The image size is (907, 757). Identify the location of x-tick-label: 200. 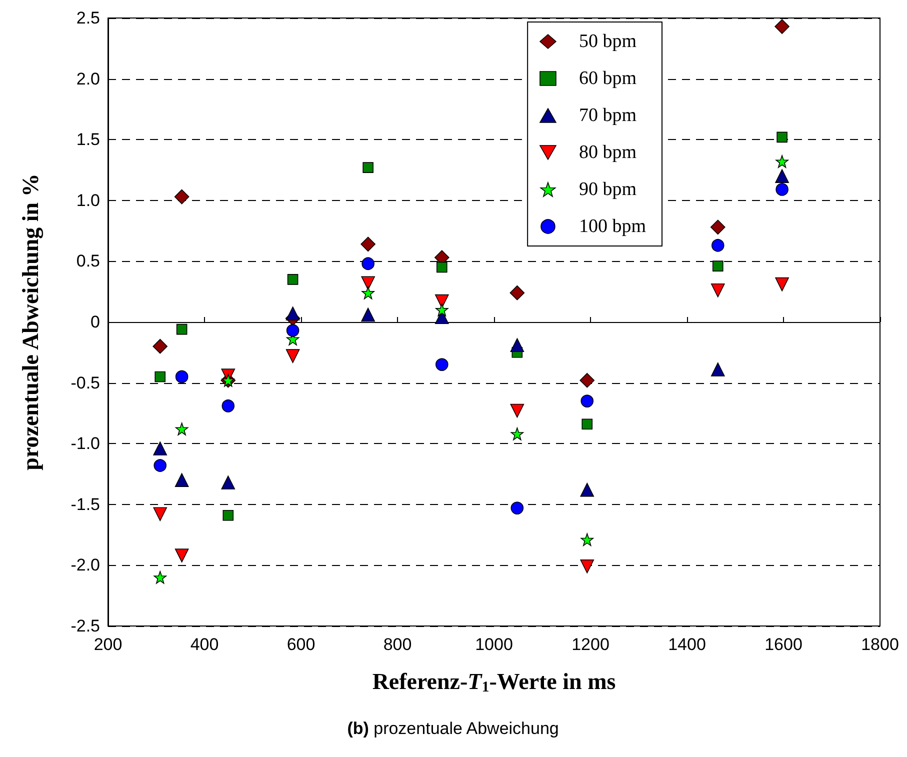
(108, 644).